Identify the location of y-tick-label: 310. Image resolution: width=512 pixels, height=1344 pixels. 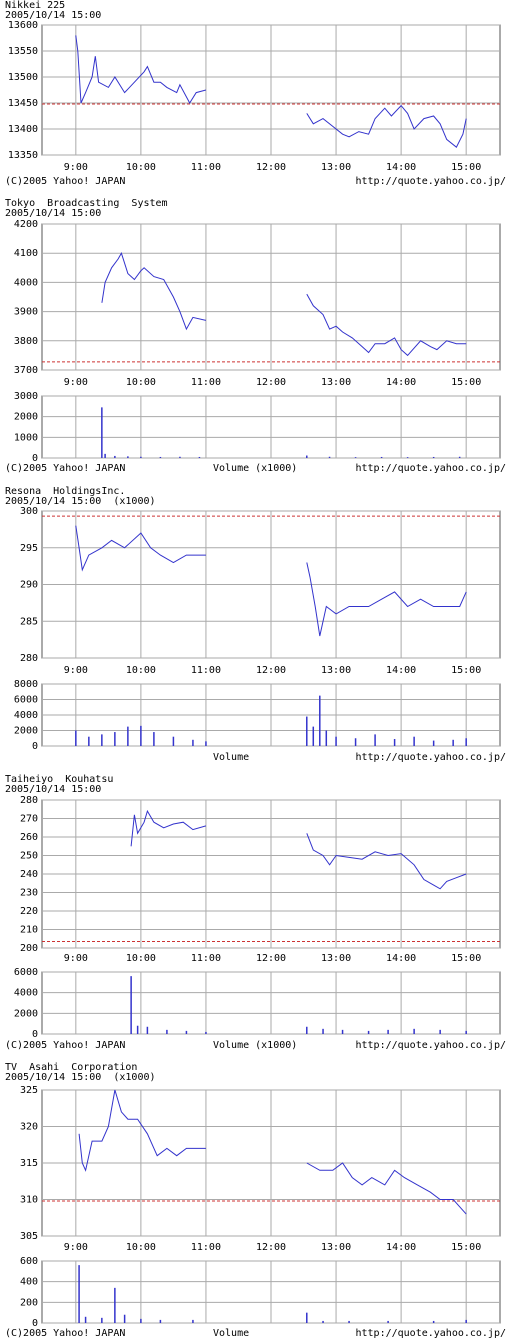
(29, 1200).